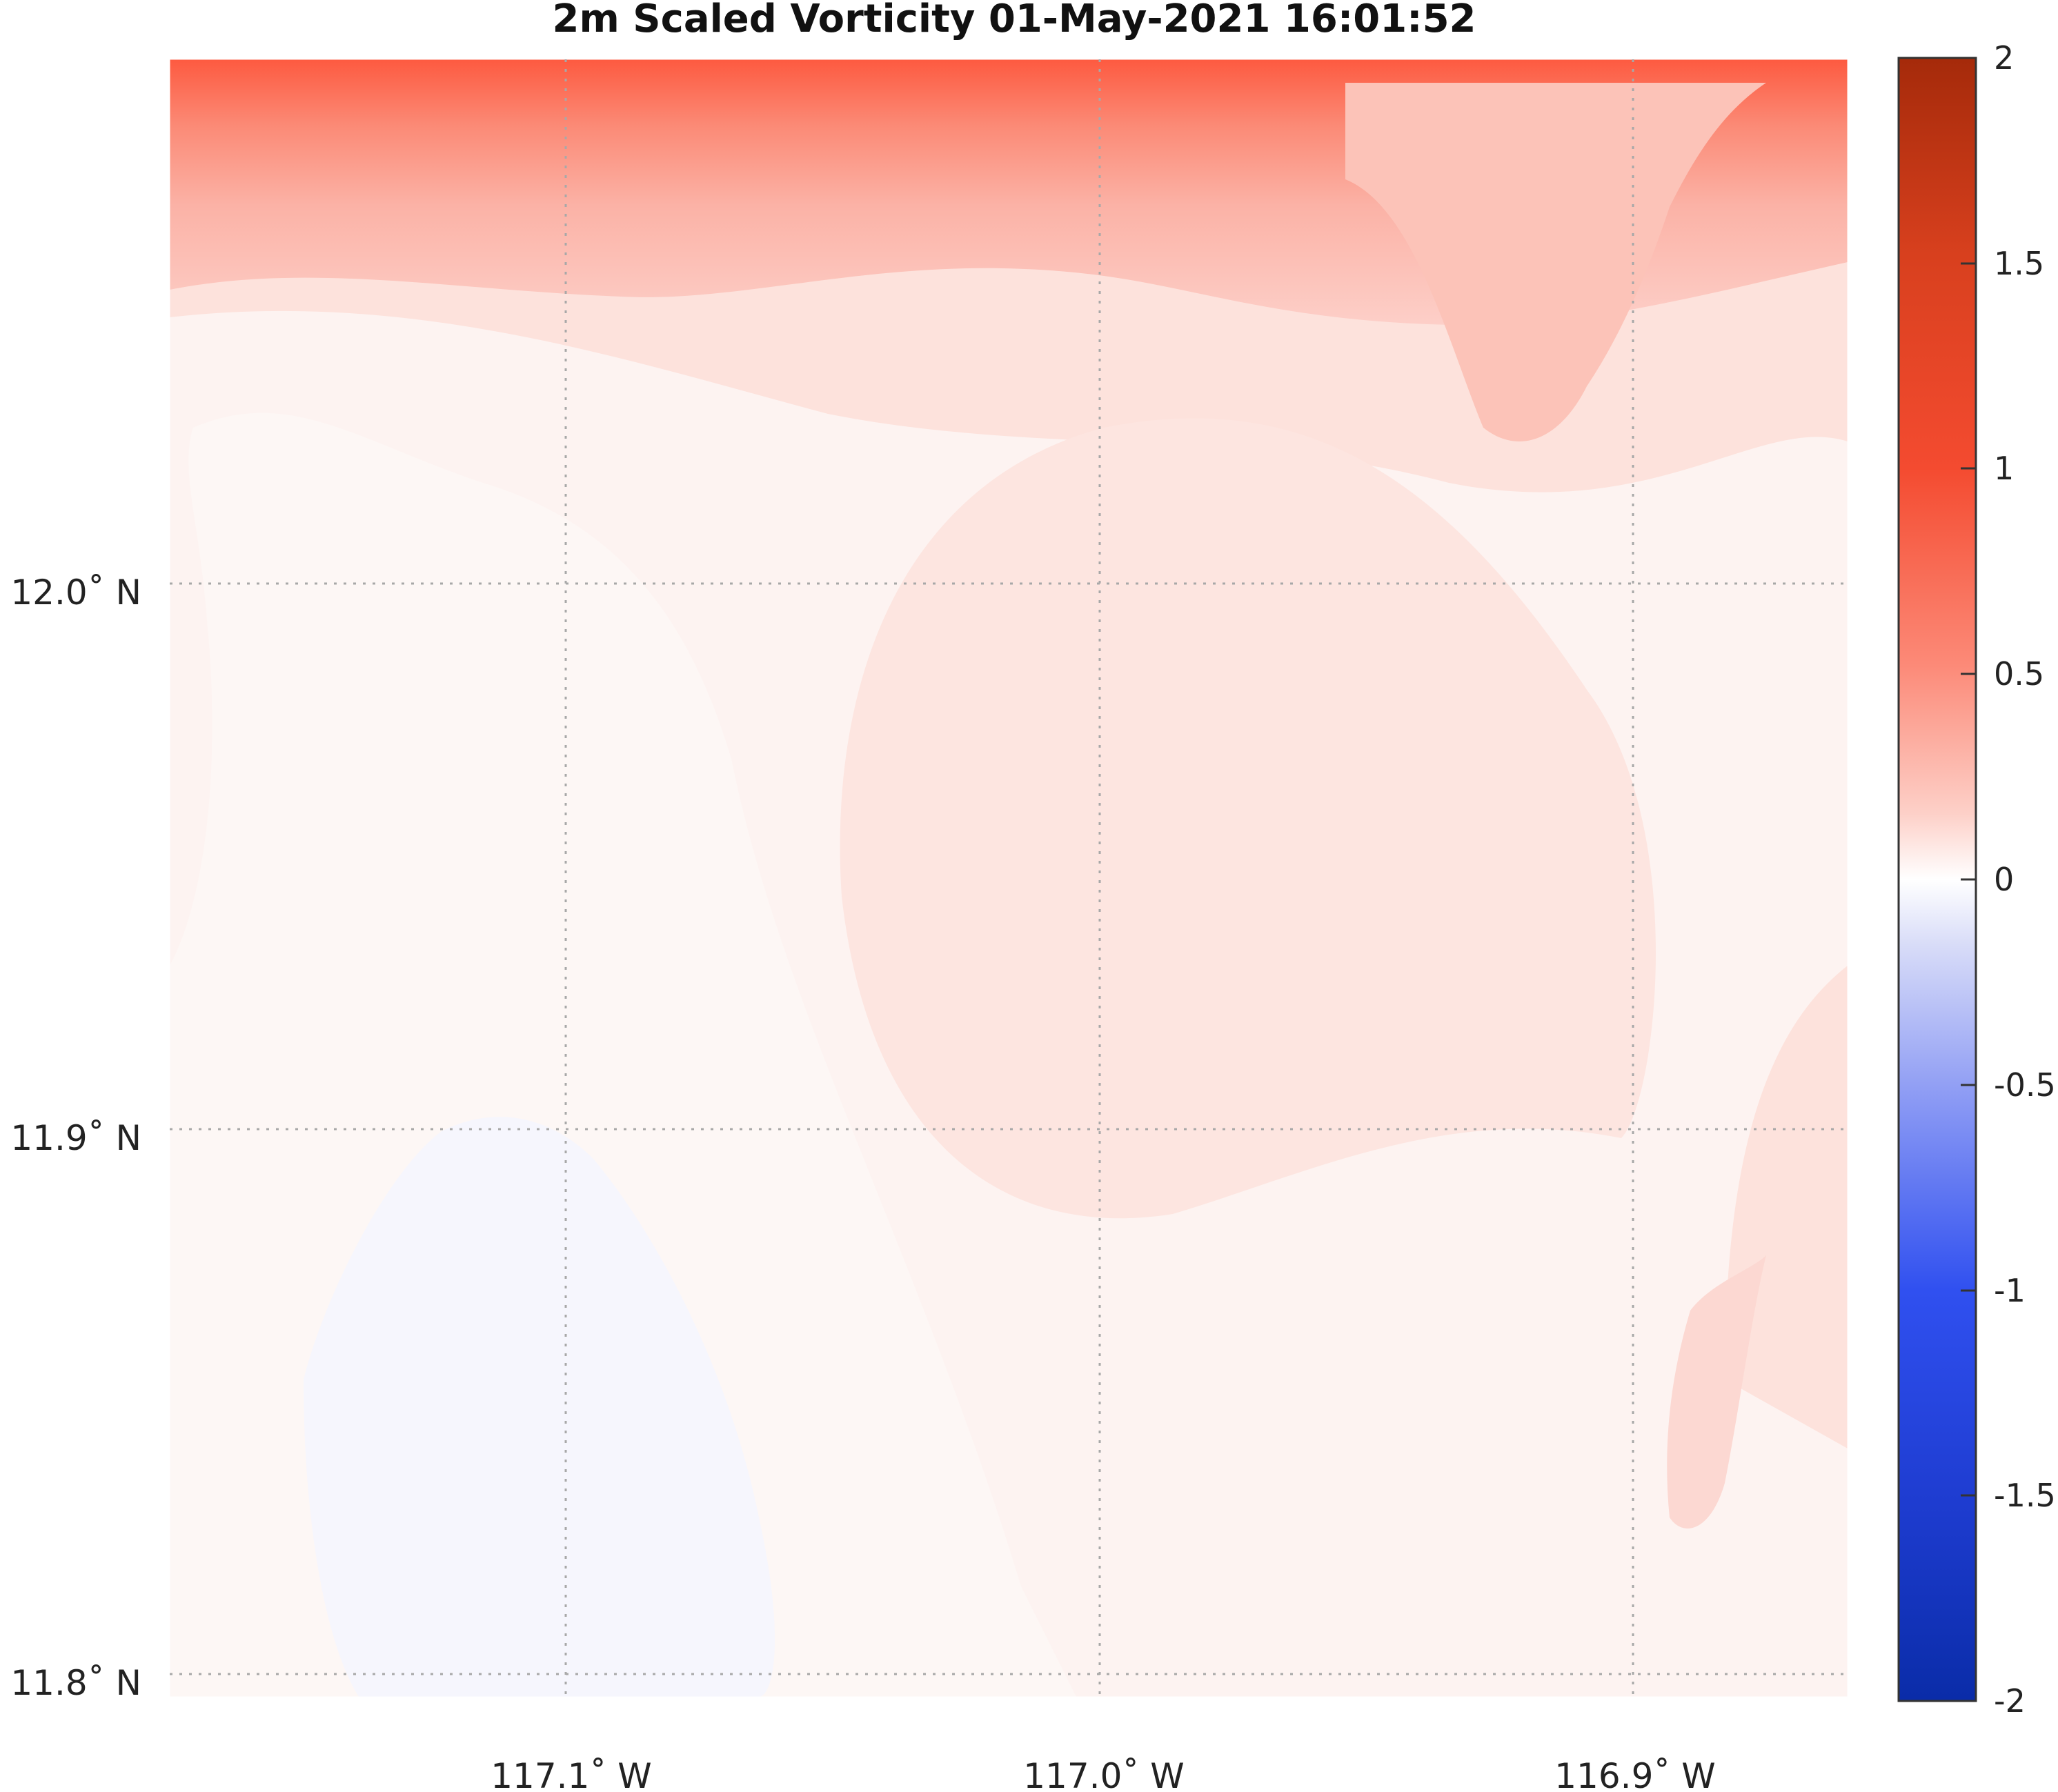  I want to click on colorbar-tick-labels: 2 1.5 1 0.5 0 -0.5 -1 -1.5 -2, so click(2025, 880).